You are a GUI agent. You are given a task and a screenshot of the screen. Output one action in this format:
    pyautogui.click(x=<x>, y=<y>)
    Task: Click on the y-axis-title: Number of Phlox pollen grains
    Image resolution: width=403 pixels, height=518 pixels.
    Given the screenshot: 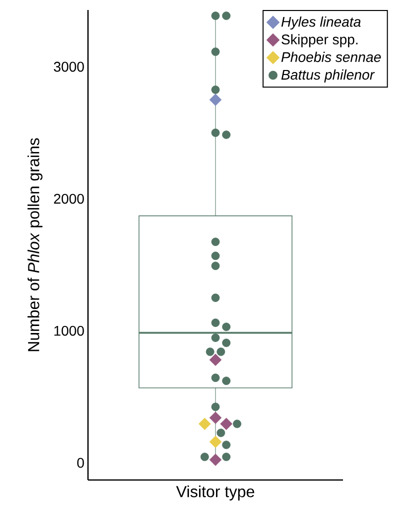 What is the action you would take?
    pyautogui.click(x=35, y=245)
    